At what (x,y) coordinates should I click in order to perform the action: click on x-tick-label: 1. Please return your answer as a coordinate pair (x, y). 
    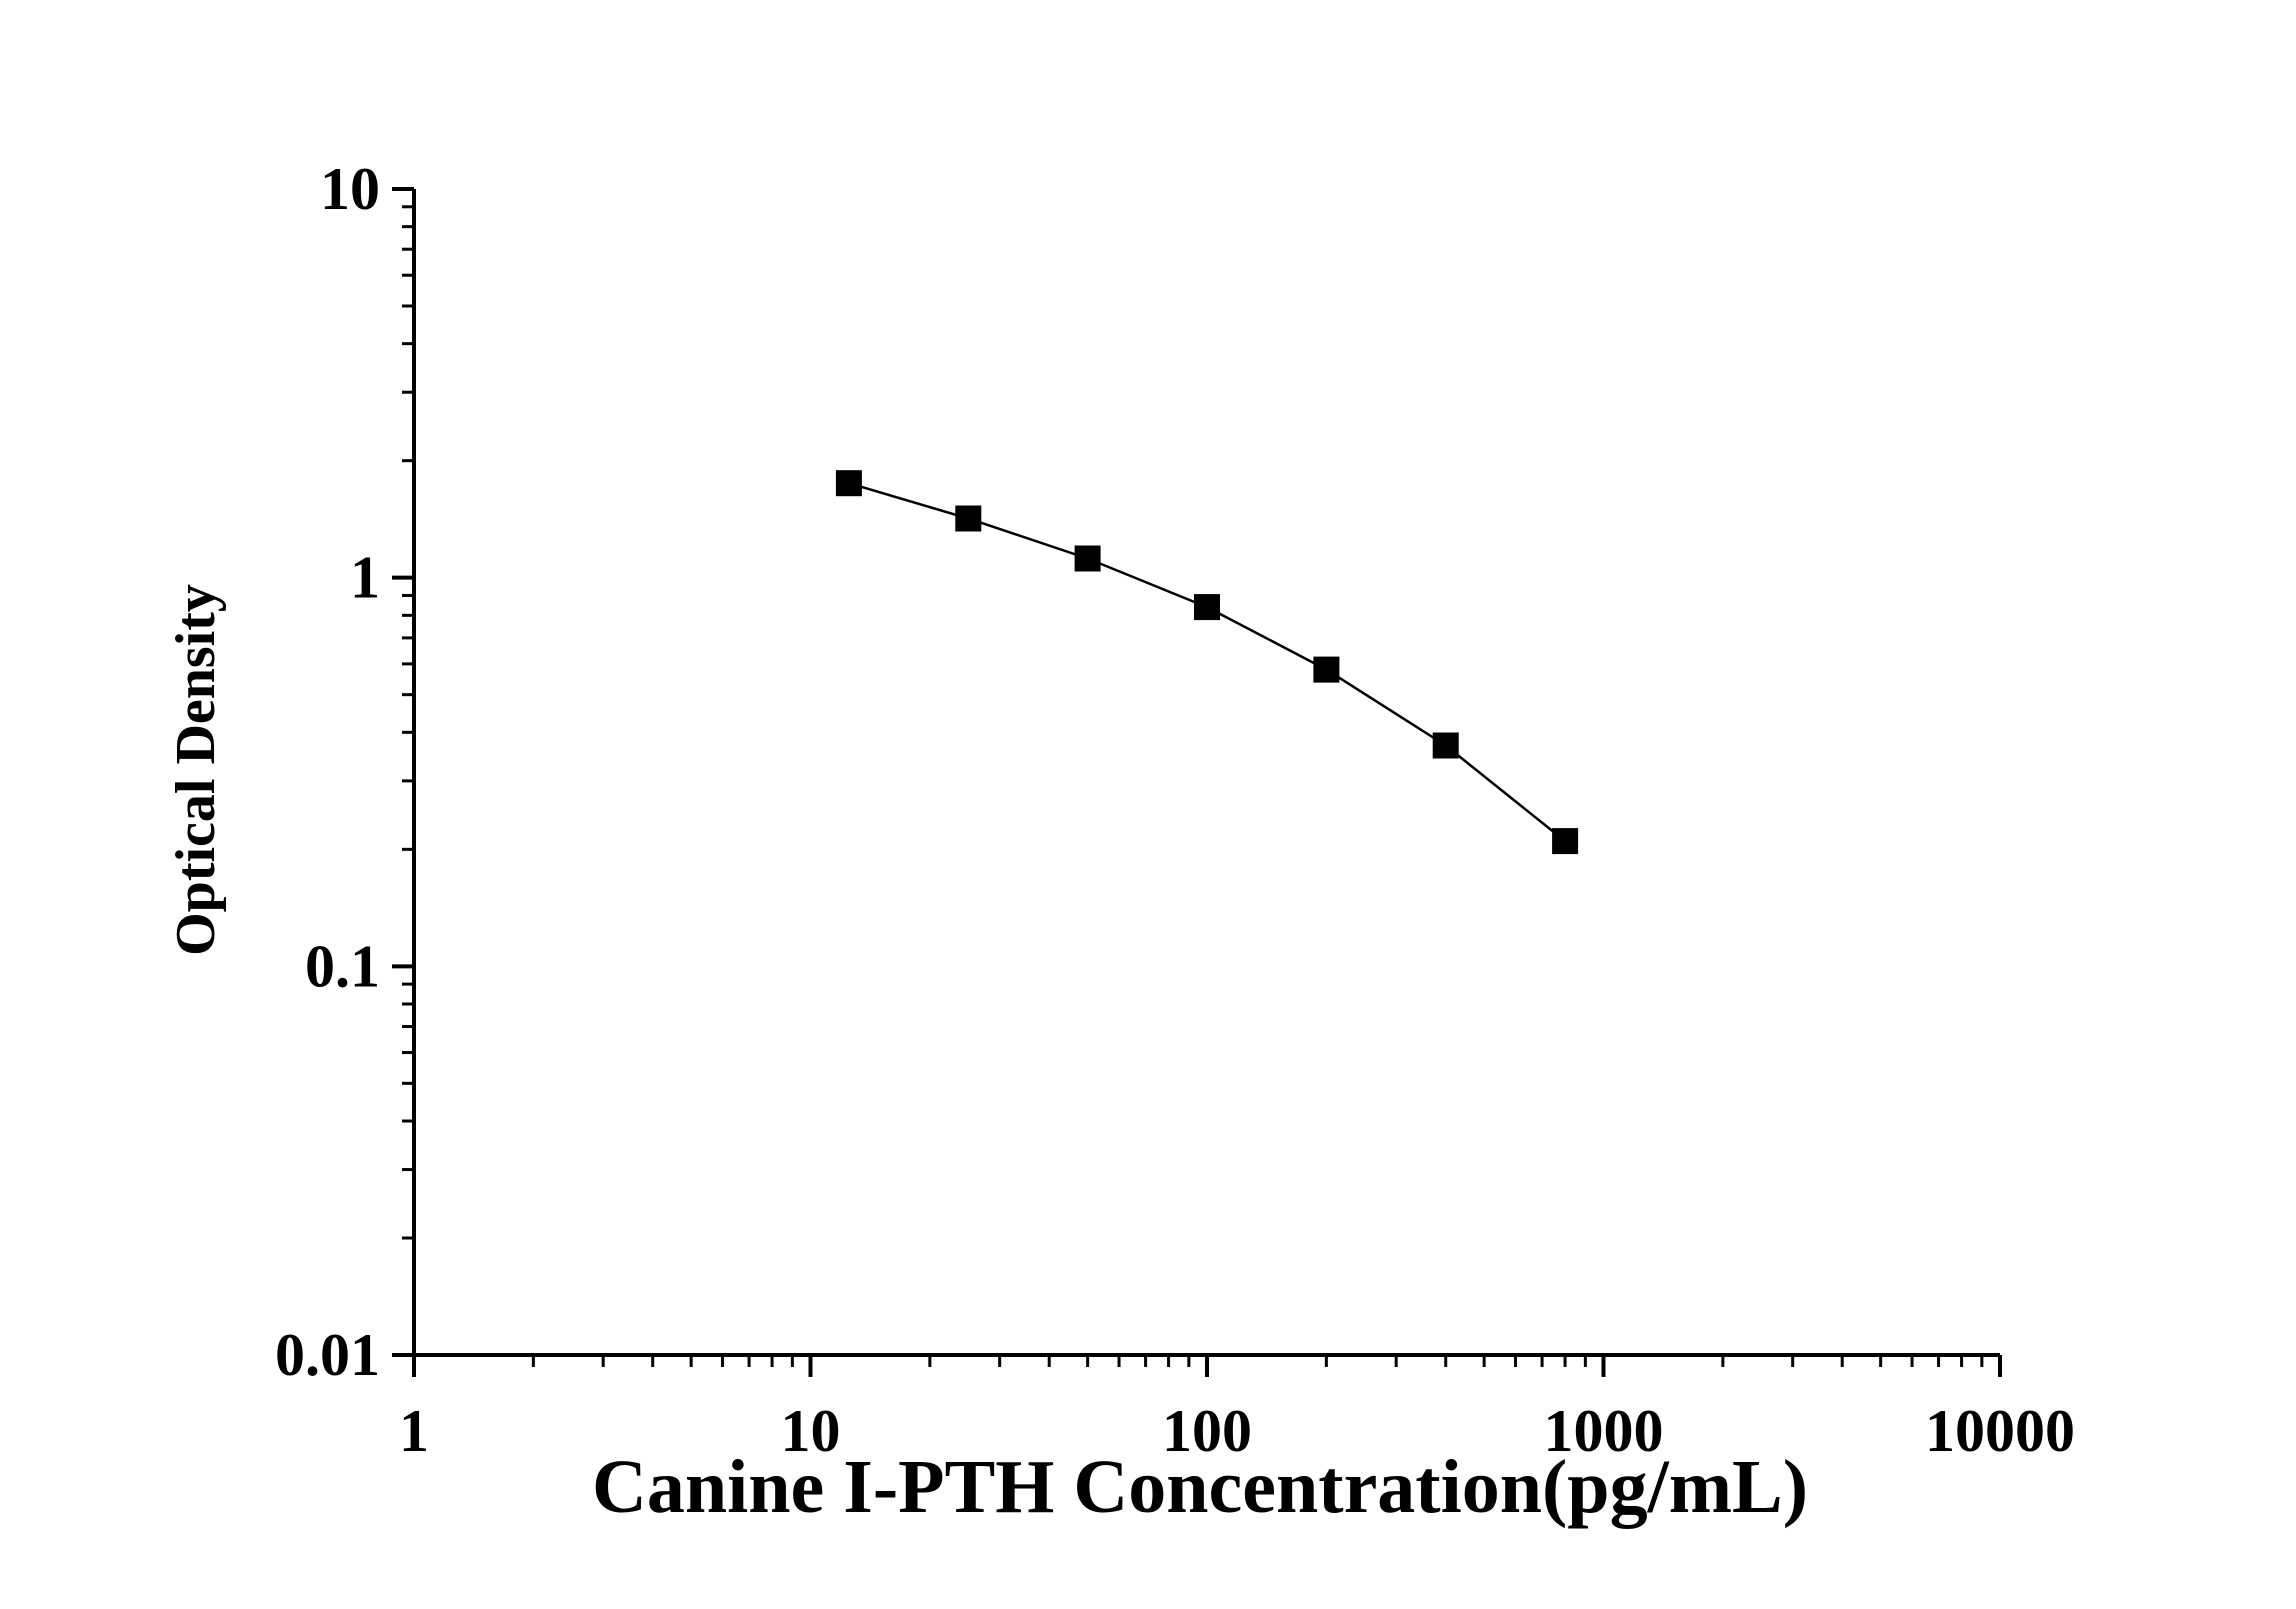
    Looking at the image, I should click on (414, 1431).